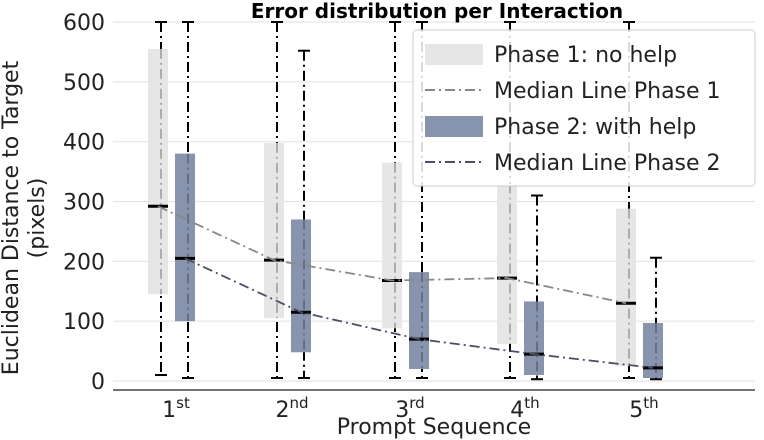  What do you see at coordinates (607, 91) in the screenshot?
I see `legend-label: Median Line Phase 1` at bounding box center [607, 91].